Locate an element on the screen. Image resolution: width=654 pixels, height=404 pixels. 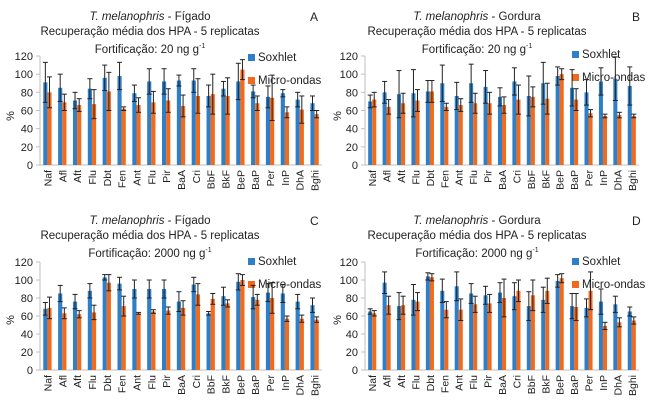
species-name: T. melanophris is located at coordinates (127, 17).